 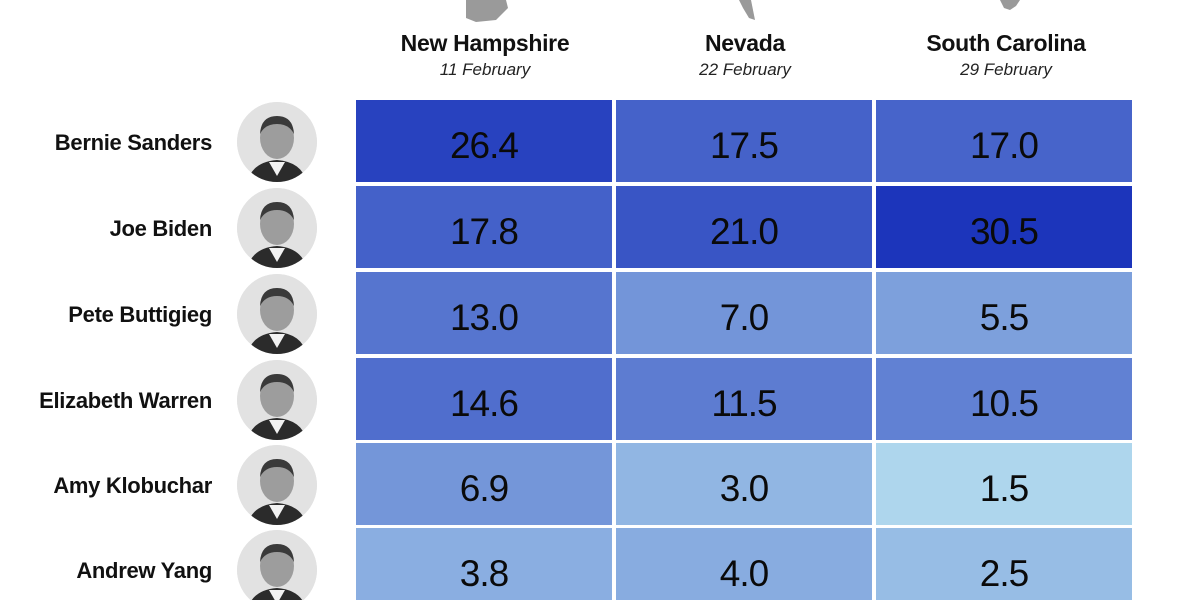 I want to click on heatmap-cell-label: 7.0, so click(x=744, y=317).